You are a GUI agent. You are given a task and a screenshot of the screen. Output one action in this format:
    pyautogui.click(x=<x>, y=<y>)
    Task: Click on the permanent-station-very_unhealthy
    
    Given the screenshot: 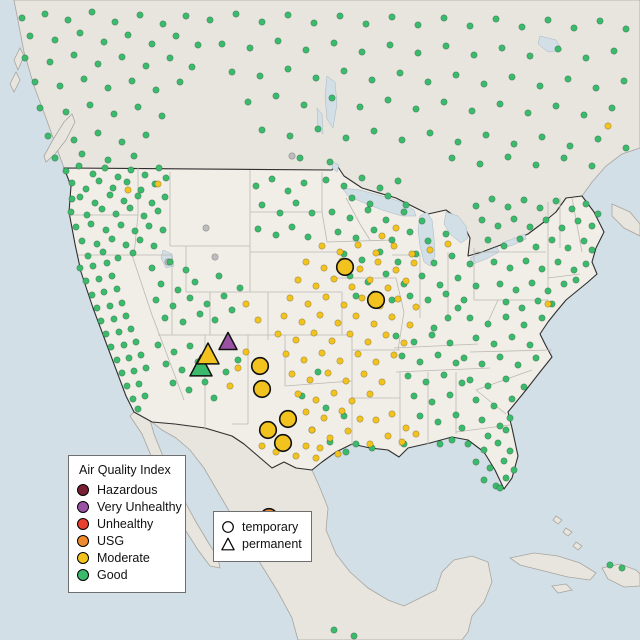 What is the action you would take?
    pyautogui.click(x=228, y=341)
    